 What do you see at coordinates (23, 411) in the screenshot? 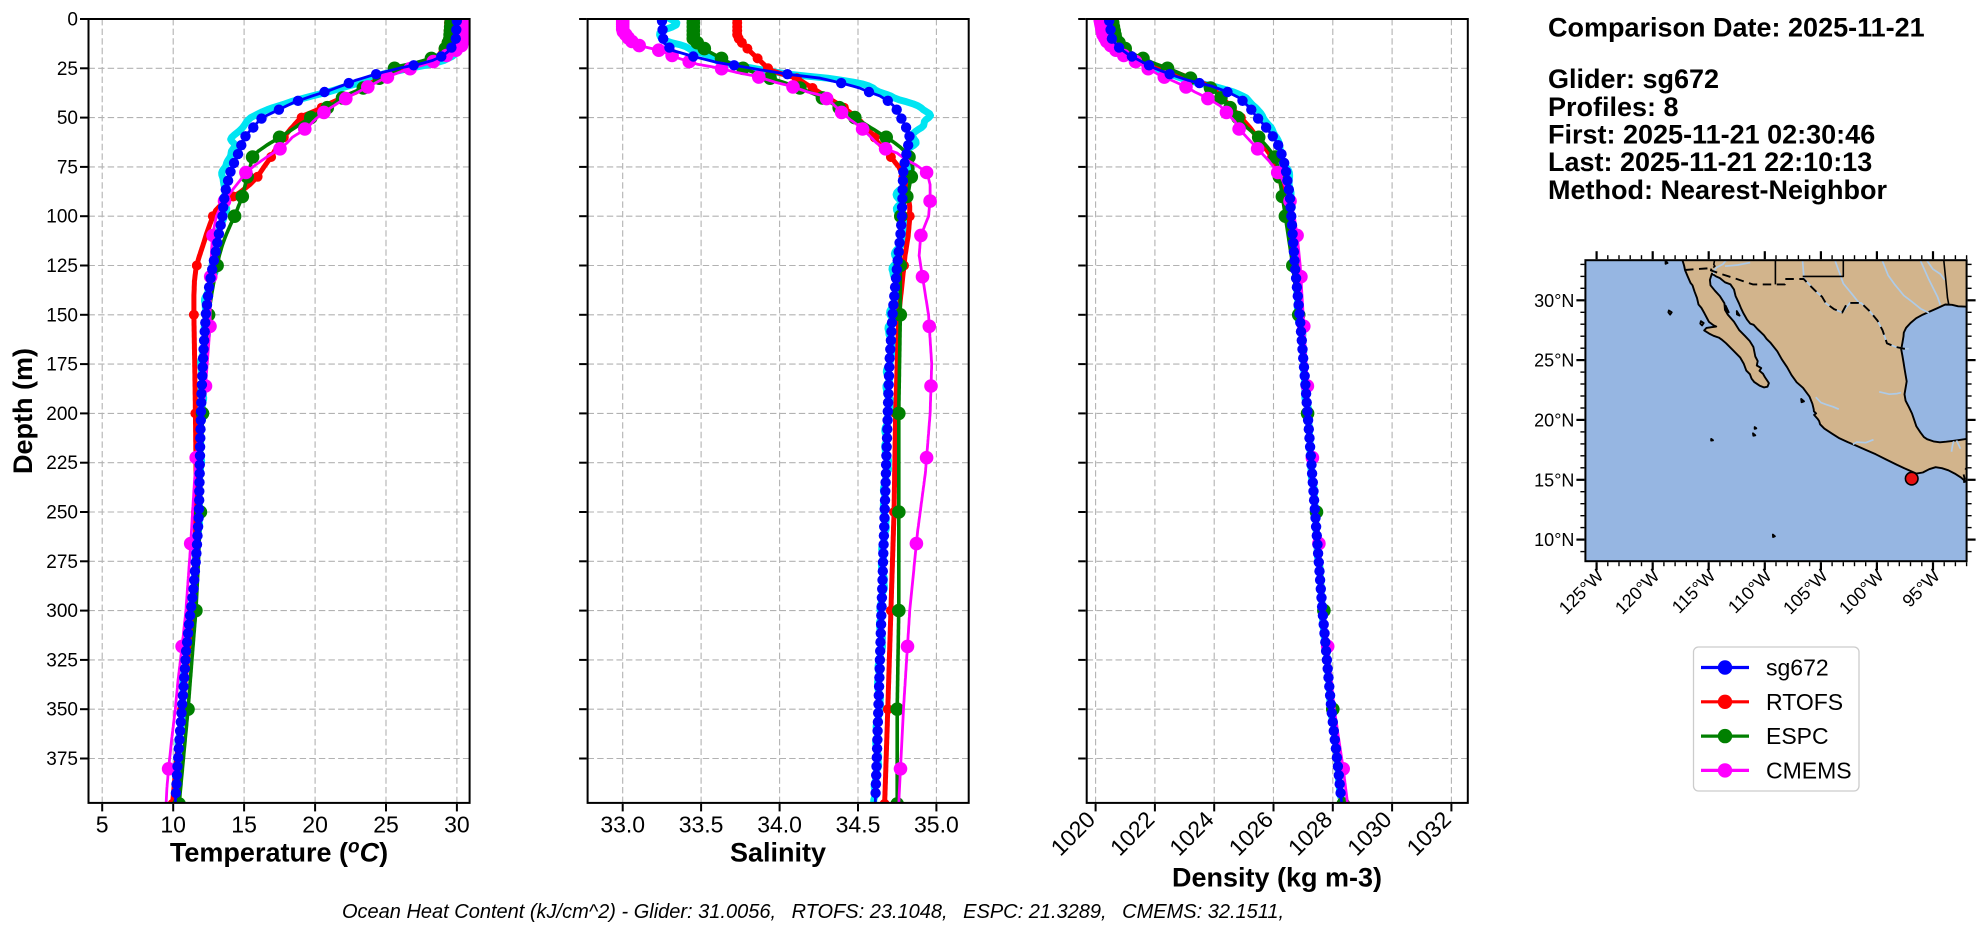
I see `svg-text: Depth (m)` at bounding box center [23, 411].